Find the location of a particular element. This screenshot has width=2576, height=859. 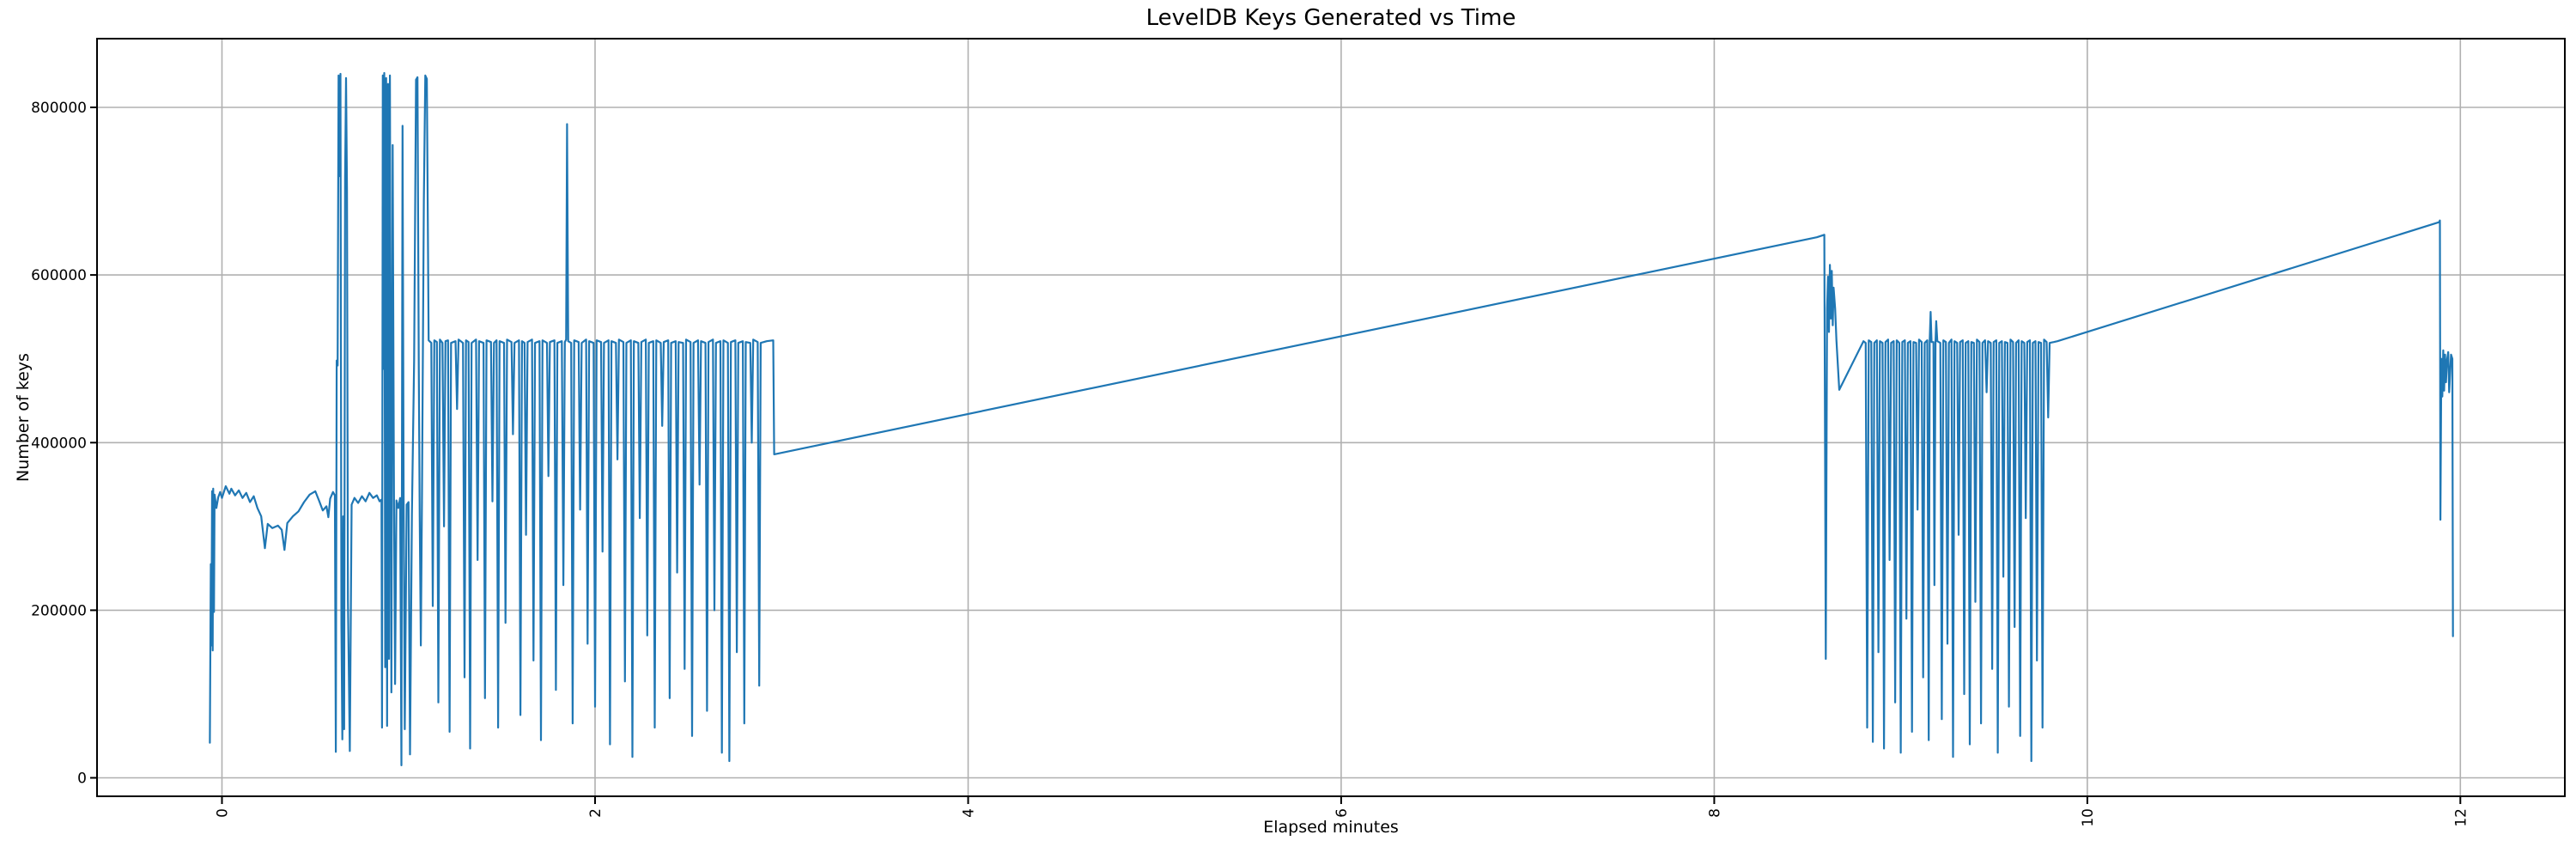

x-tick-label: 4 is located at coordinates (969, 813).